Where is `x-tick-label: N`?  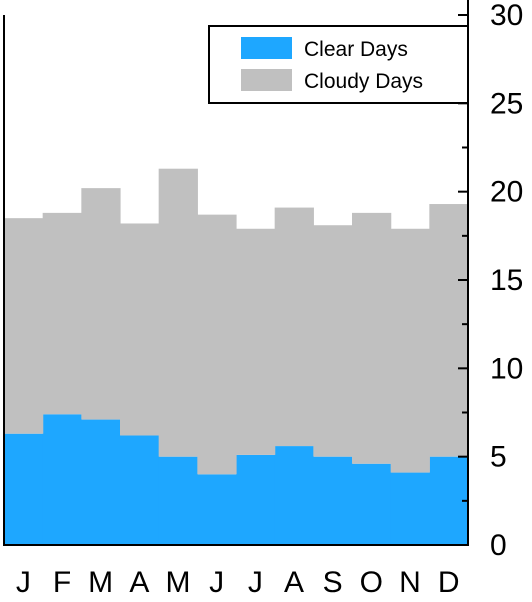
x-tick-label: N is located at coordinates (410, 582).